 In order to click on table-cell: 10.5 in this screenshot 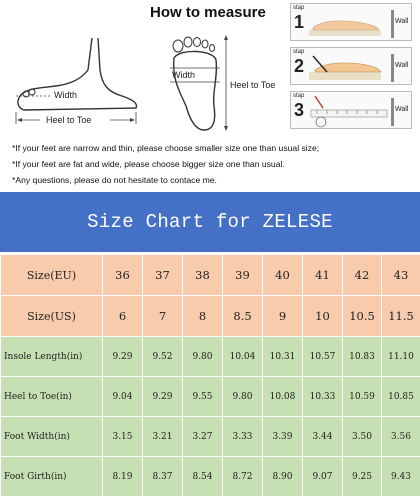, I will do `click(362, 316)`.